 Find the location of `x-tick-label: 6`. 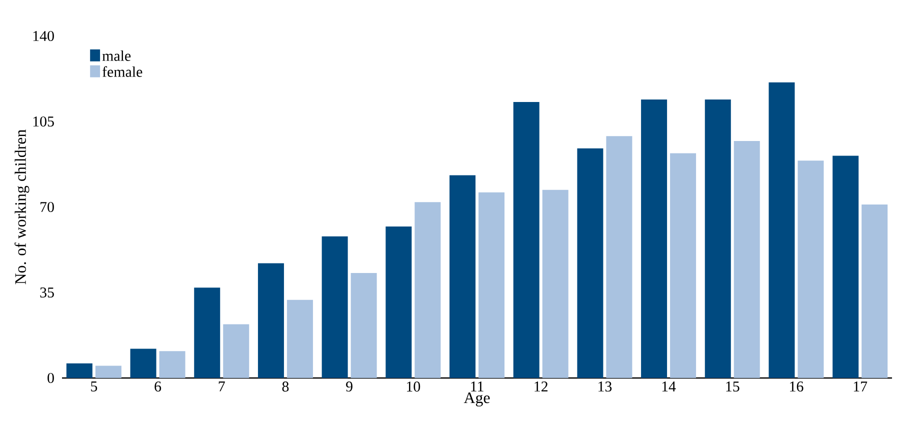

x-tick-label: 6 is located at coordinates (158, 387).